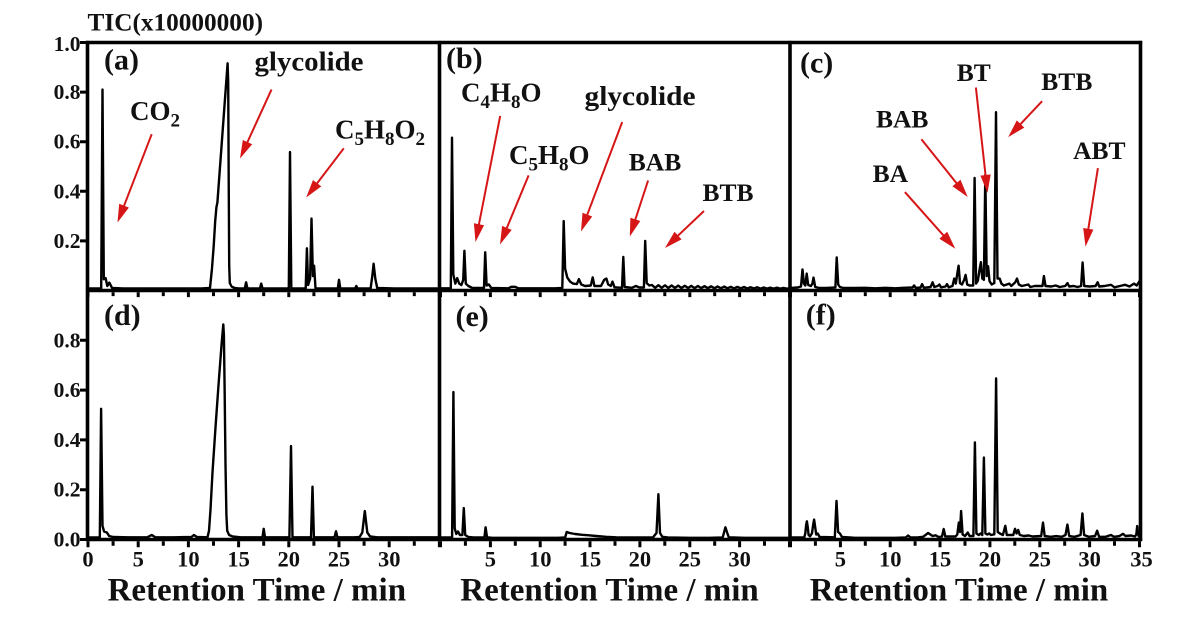 The width and height of the screenshot is (1179, 634). What do you see at coordinates (821, 315) in the screenshot?
I see `svg-text: (f)` at bounding box center [821, 315].